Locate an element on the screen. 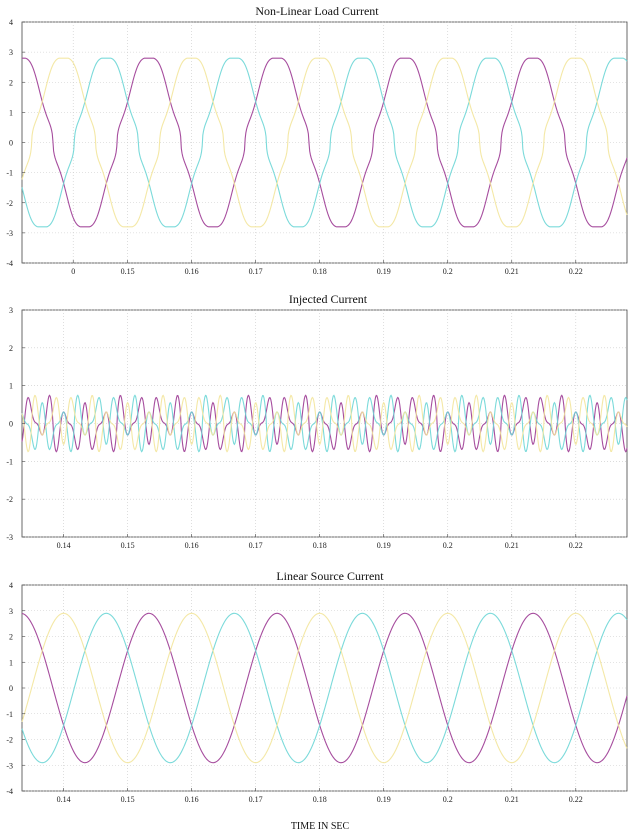  x-tick-label: 0 is located at coordinates (73, 271).